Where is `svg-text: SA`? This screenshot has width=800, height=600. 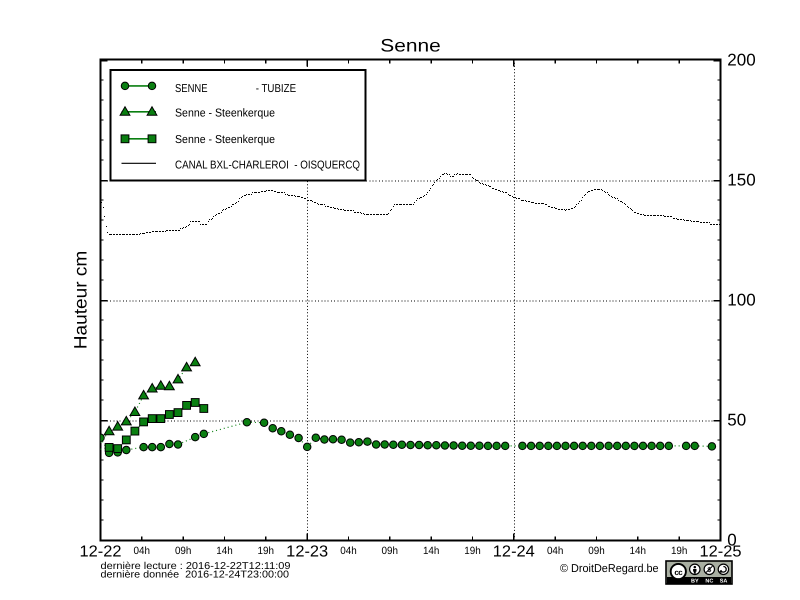 svg-text: SA is located at coordinates (724, 582).